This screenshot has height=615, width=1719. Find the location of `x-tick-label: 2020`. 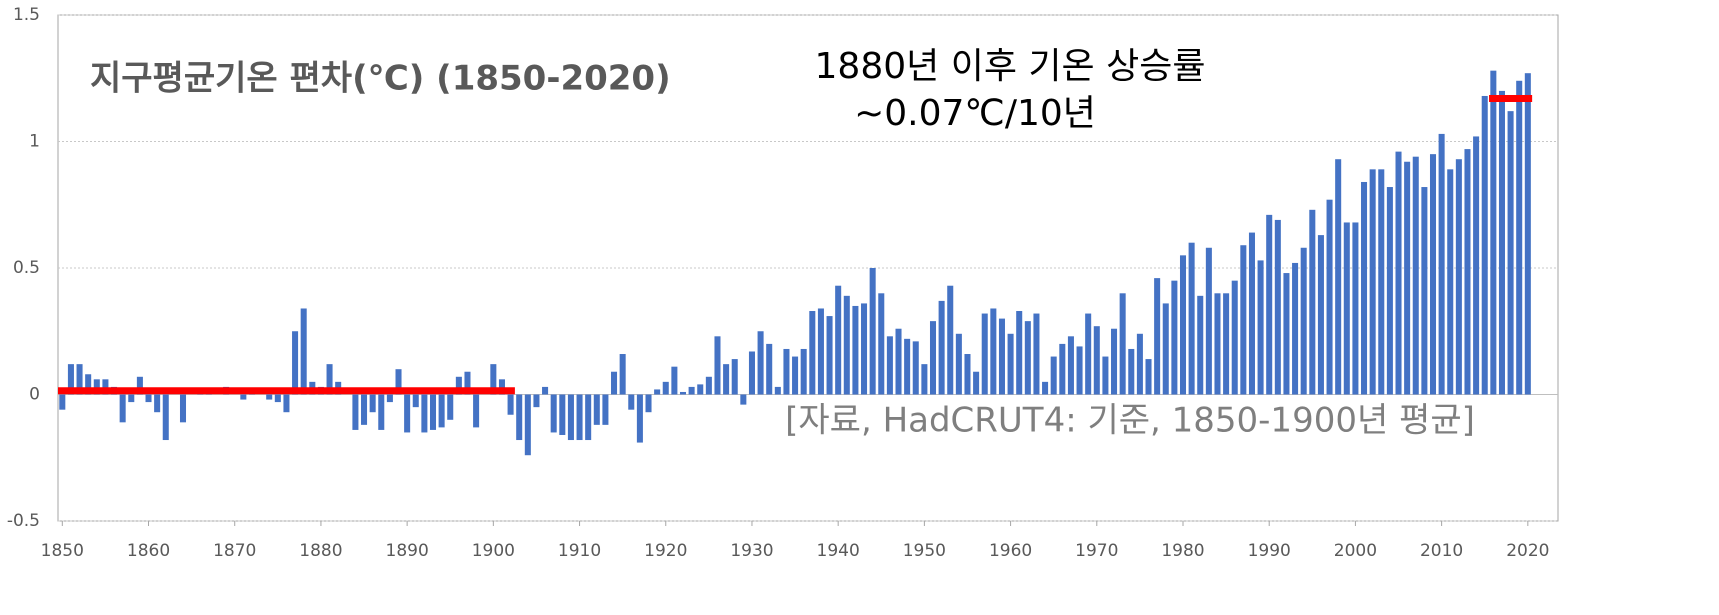

x-tick-label: 2020 is located at coordinates (1527, 551).